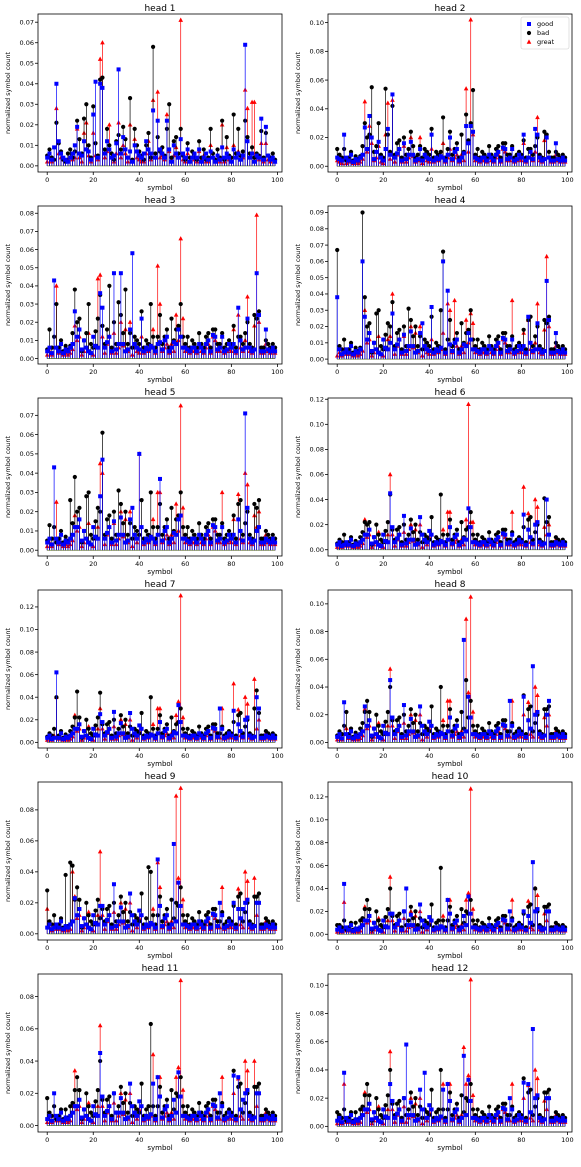 The image size is (581, 1167). I want to click on y-tick-label: 0.04, so click(27, 286).